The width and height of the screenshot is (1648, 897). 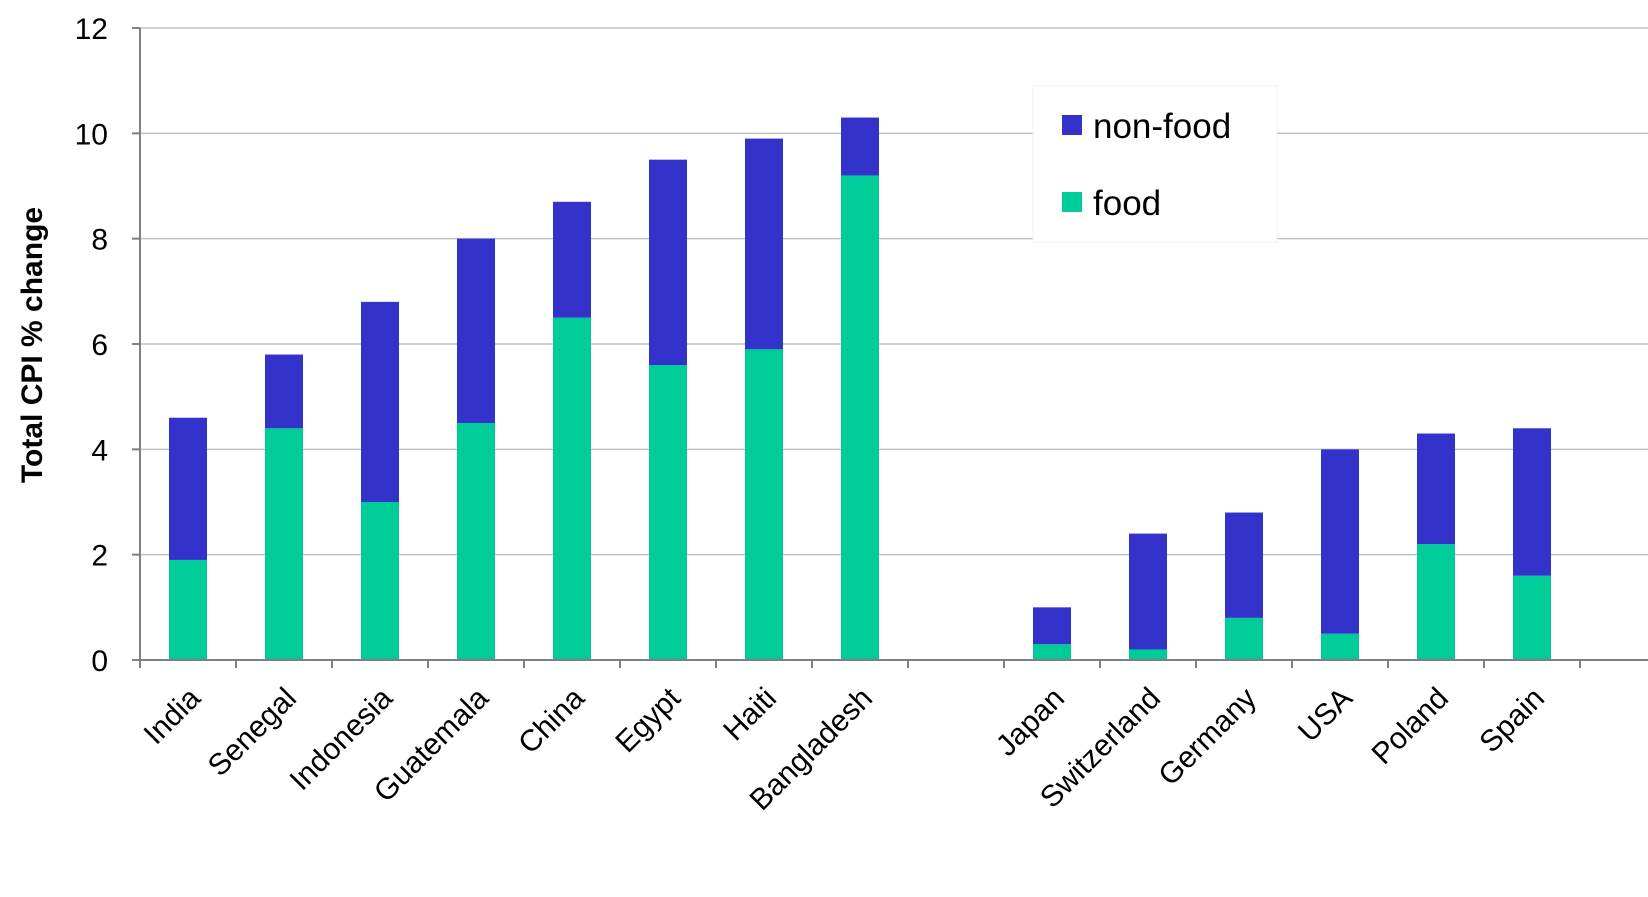 I want to click on x-category-label: China, so click(x=551, y=720).